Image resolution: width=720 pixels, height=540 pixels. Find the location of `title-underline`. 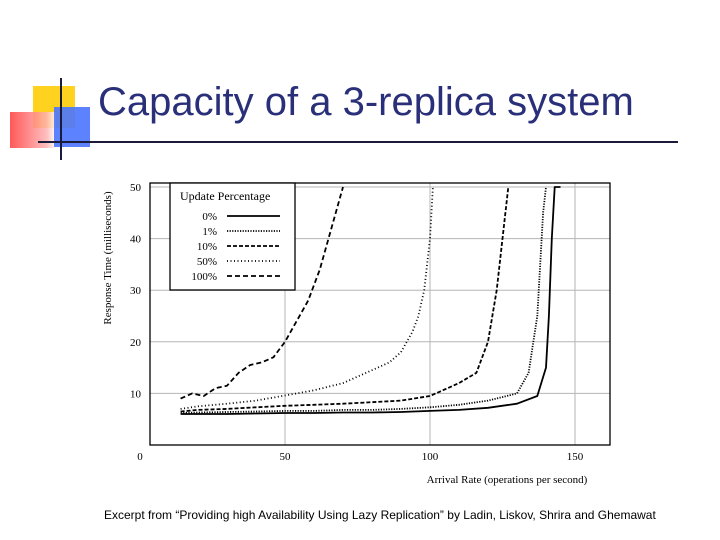

title-underline is located at coordinates (358, 142).